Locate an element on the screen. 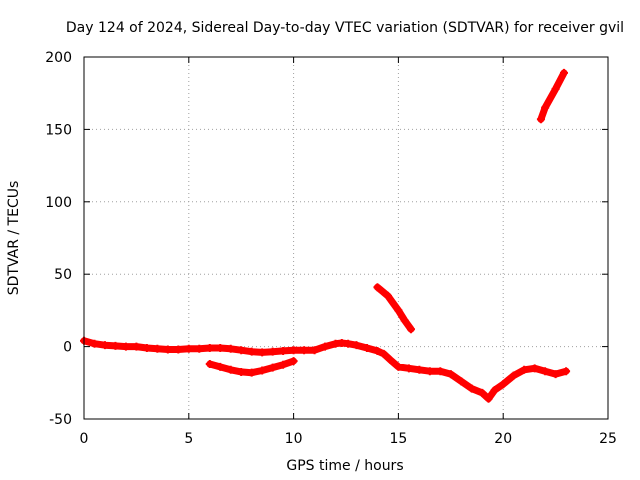 This screenshot has width=640, height=480. y-tick-label: 0 is located at coordinates (67, 348).